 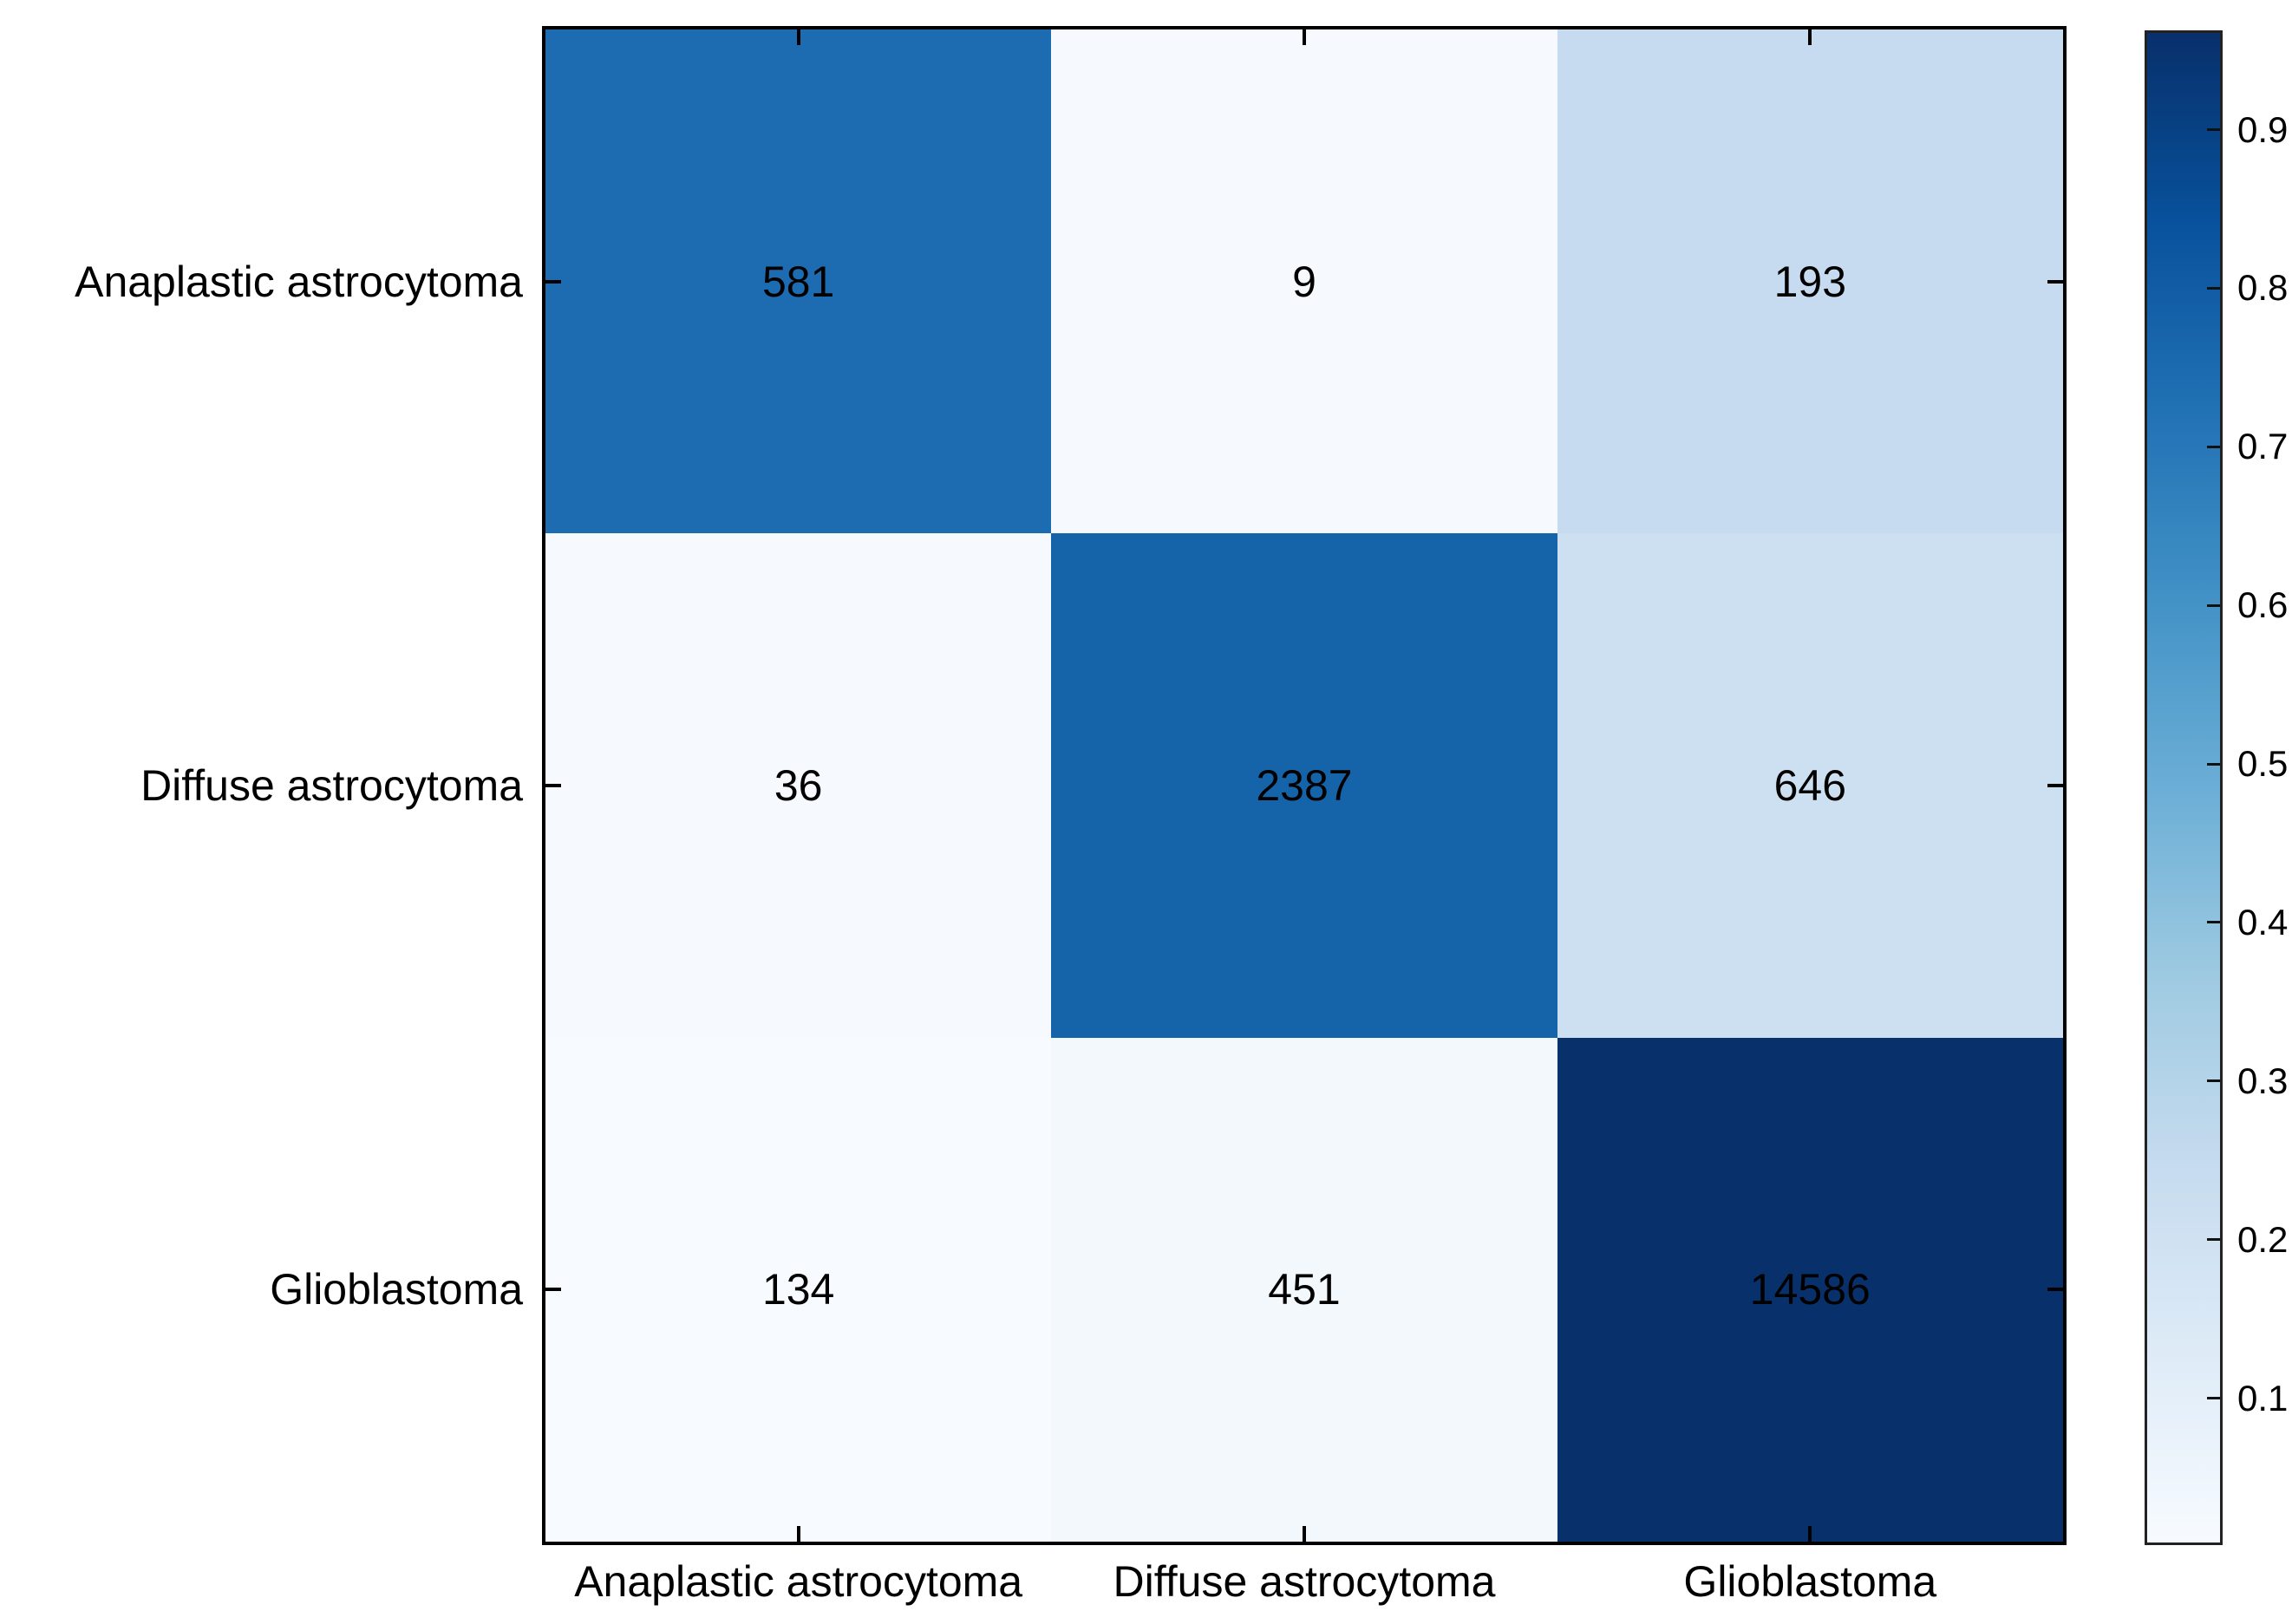 I want to click on heatmap-cell-r0c2: 193, so click(x=1810, y=281).